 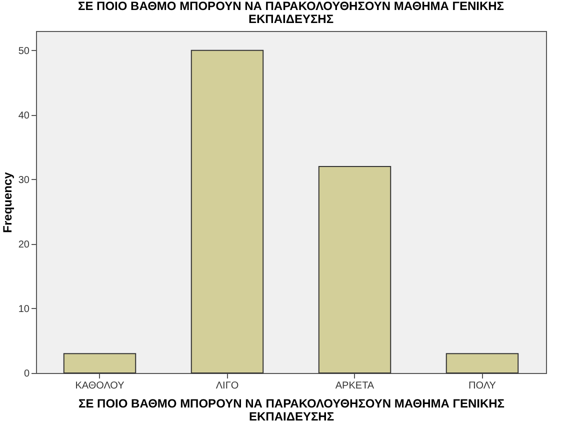 I want to click on y-tick-label: 20, so click(x=24, y=244).